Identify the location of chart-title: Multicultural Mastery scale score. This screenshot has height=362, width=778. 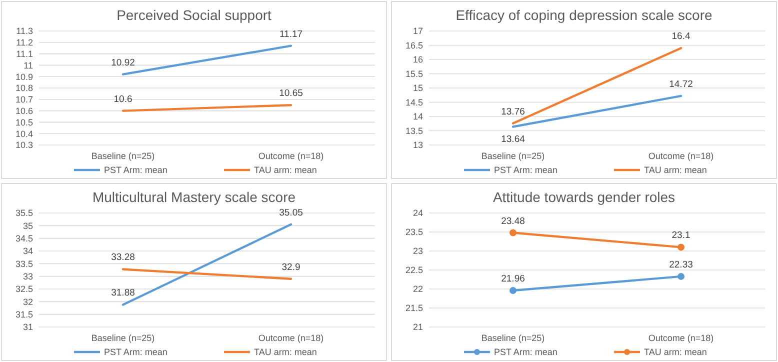
(194, 197).